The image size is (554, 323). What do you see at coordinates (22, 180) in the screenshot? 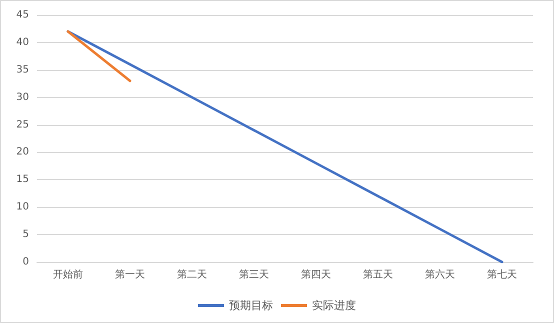
I see `y-tick-label: 15` at bounding box center [22, 180].